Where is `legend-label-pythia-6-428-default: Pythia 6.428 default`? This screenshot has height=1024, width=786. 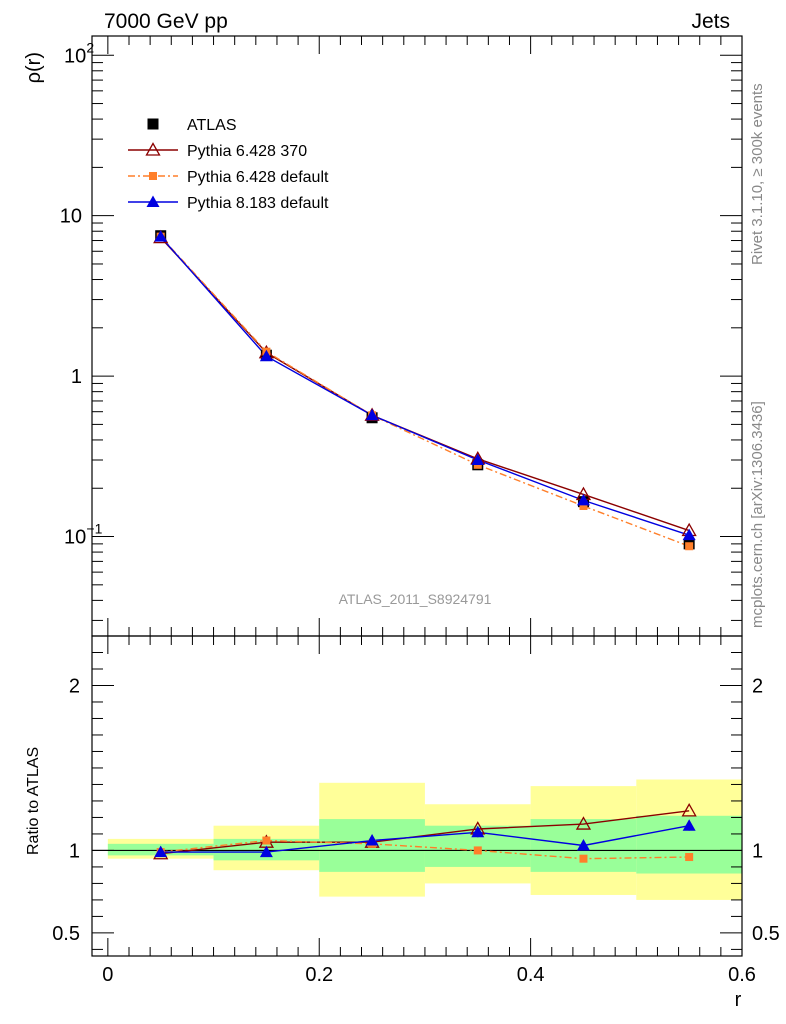 legend-label-pythia-6-428-default: Pythia 6.428 default is located at coordinates (258, 177).